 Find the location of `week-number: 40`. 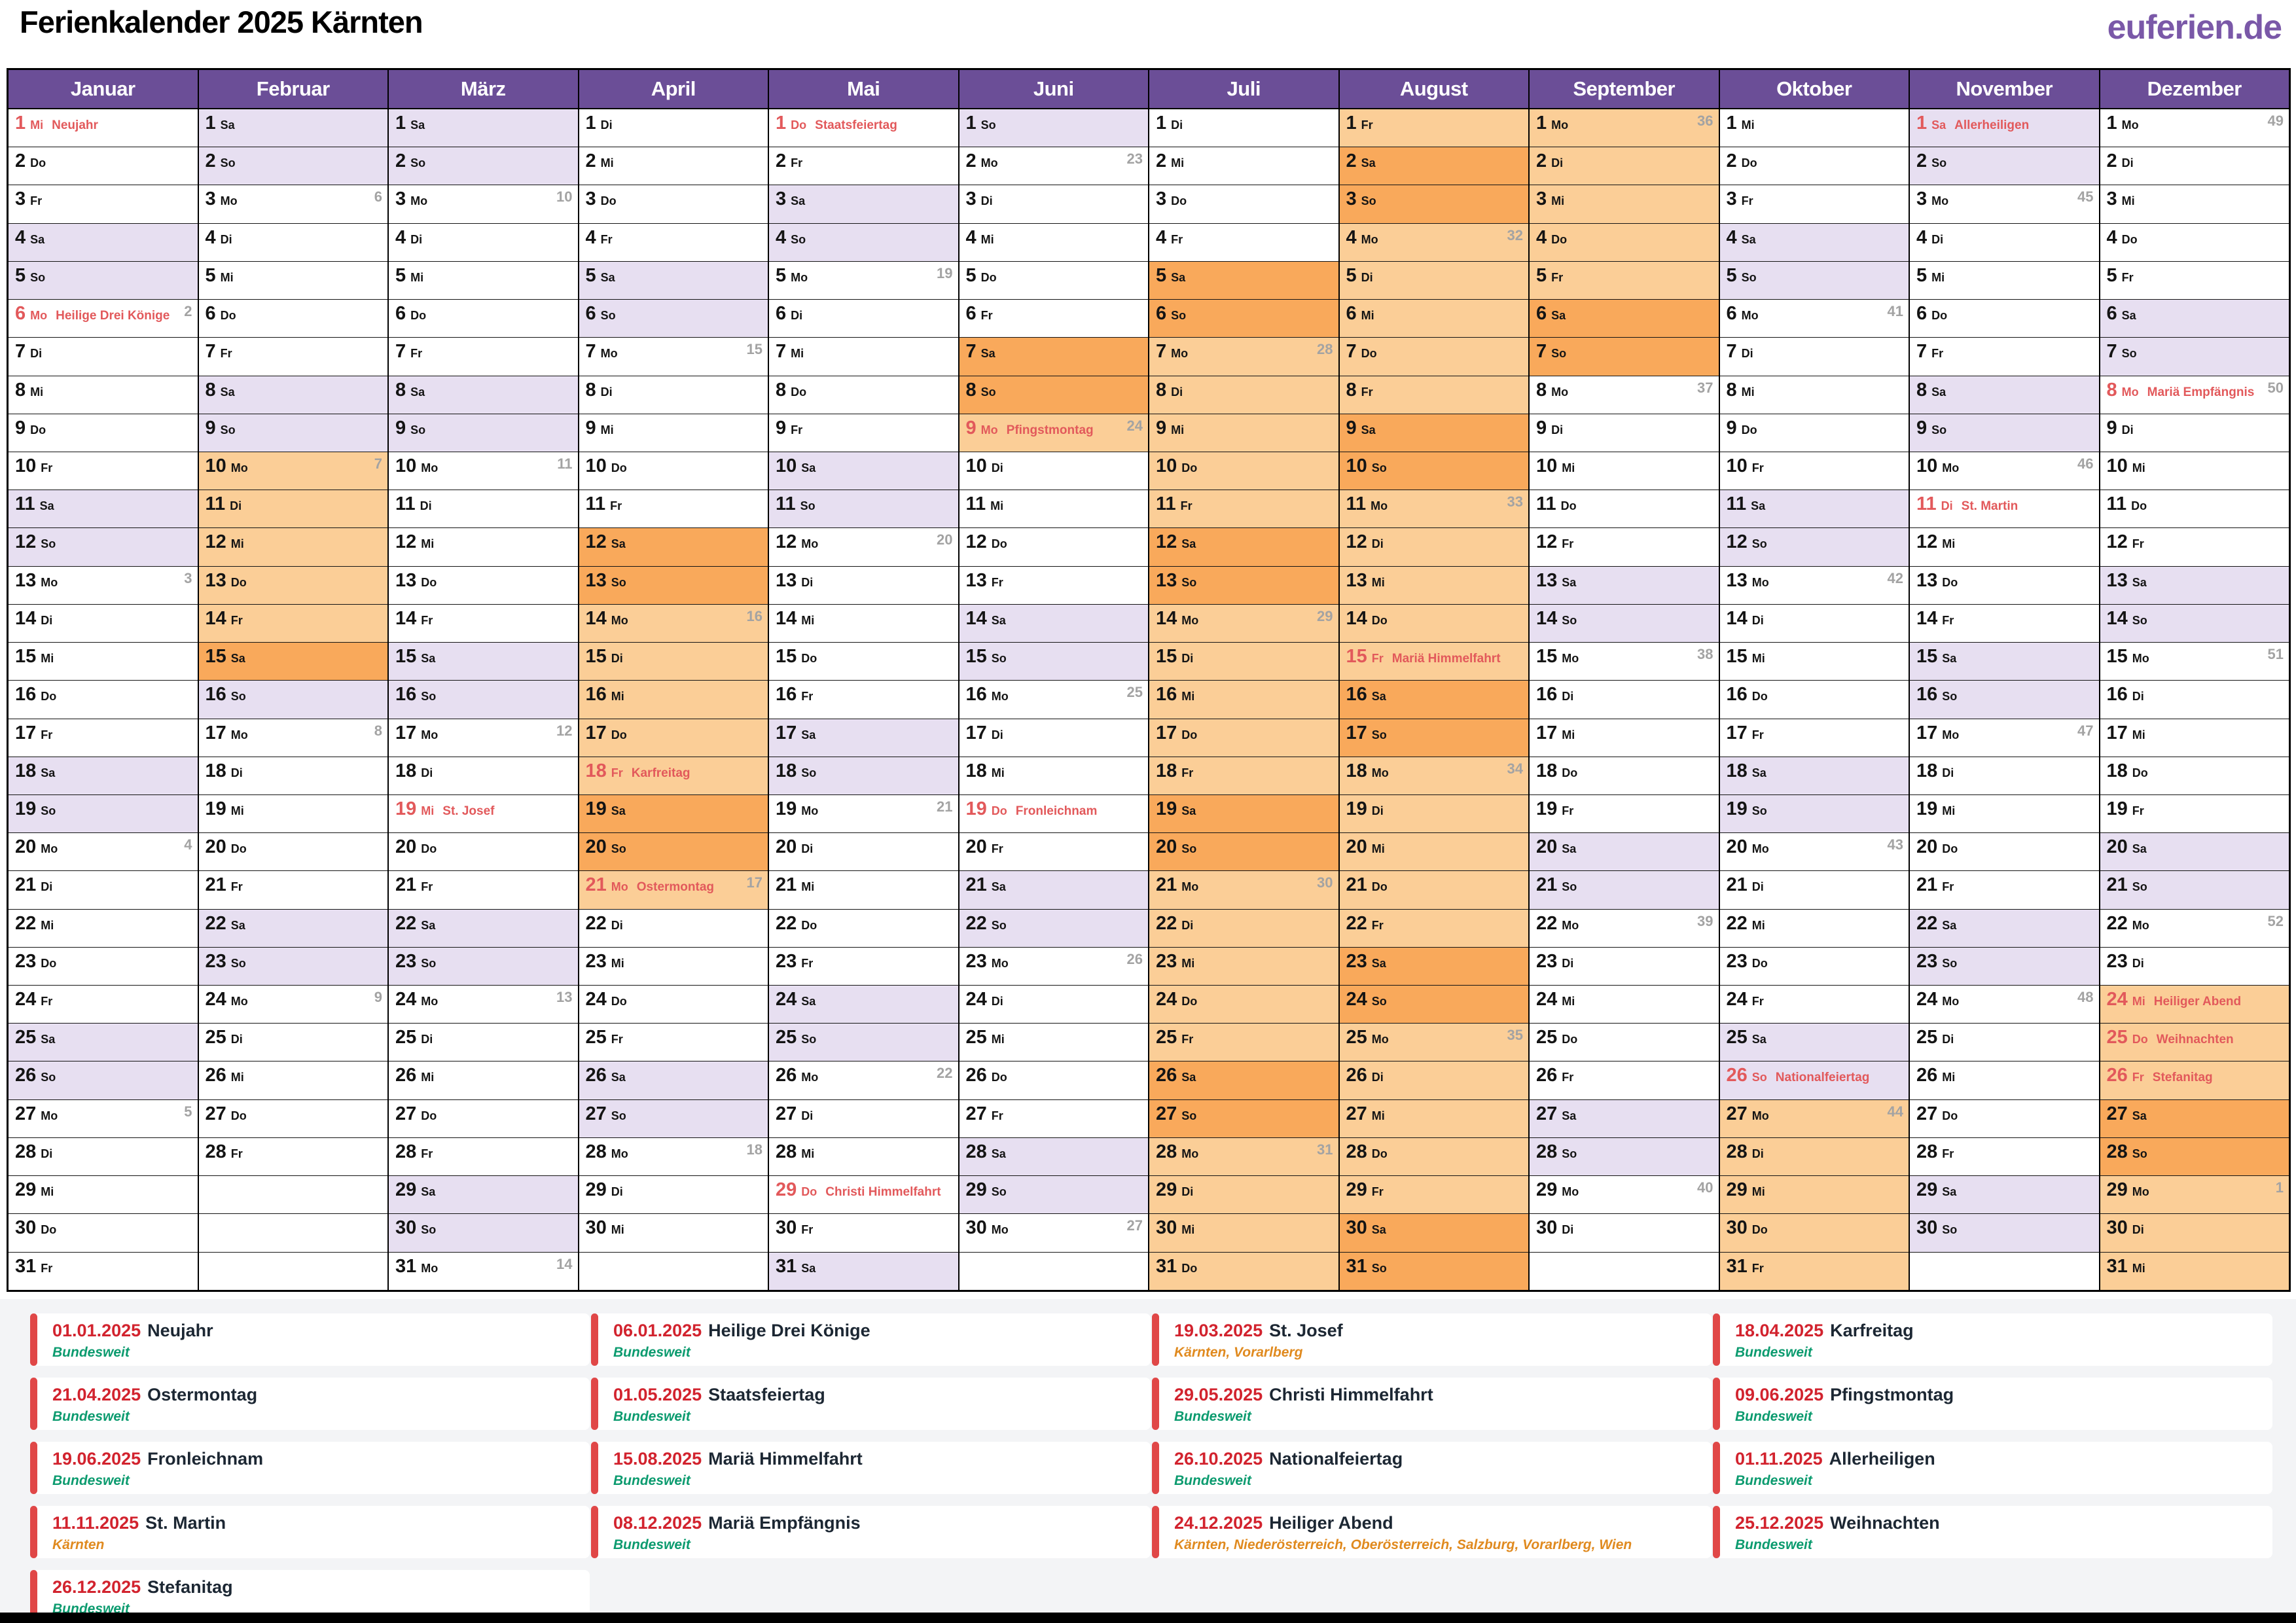

week-number: 40 is located at coordinates (1705, 1187).